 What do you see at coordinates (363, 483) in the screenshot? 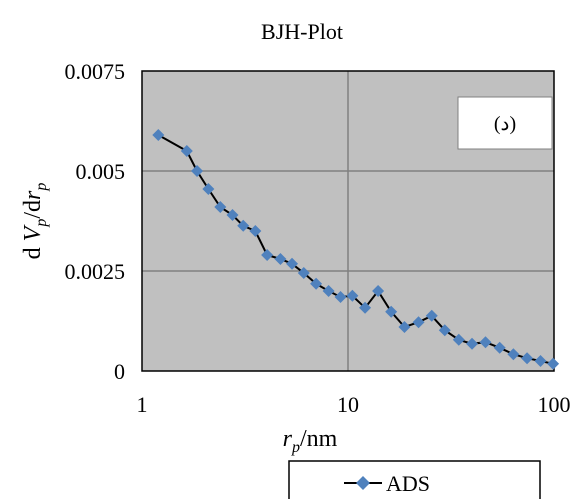
I see `legend-marker` at bounding box center [363, 483].